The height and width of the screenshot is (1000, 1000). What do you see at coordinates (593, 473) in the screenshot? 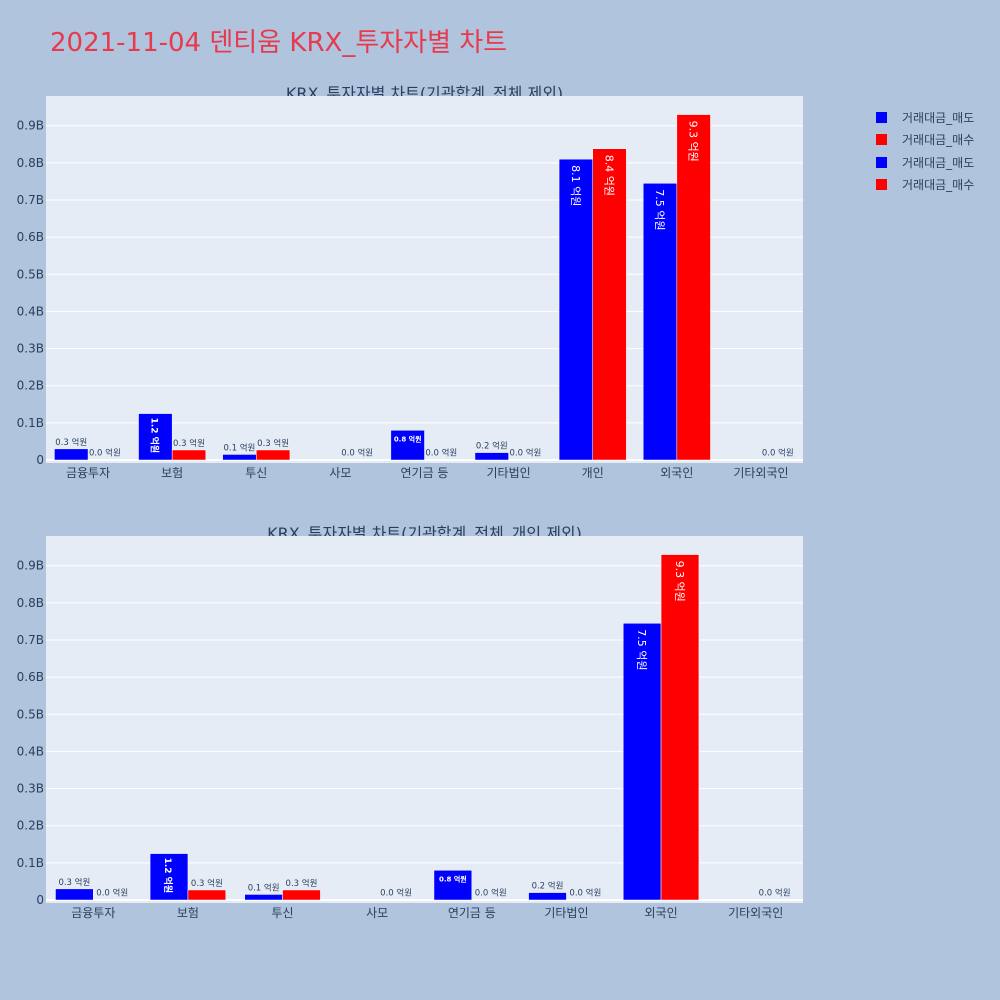
I see `x-tick-label: 개인` at bounding box center [593, 473].